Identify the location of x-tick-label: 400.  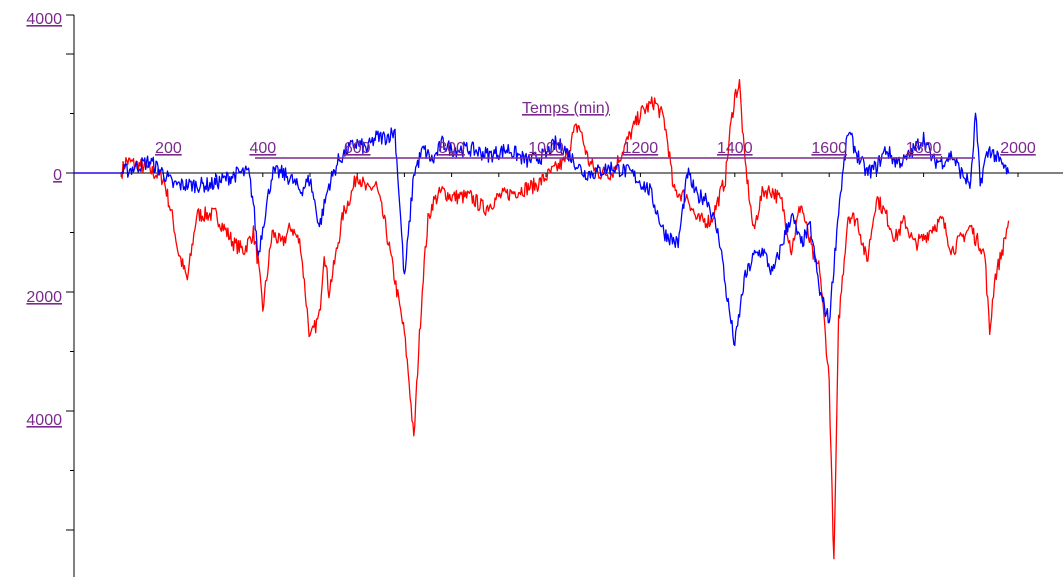
(262, 148).